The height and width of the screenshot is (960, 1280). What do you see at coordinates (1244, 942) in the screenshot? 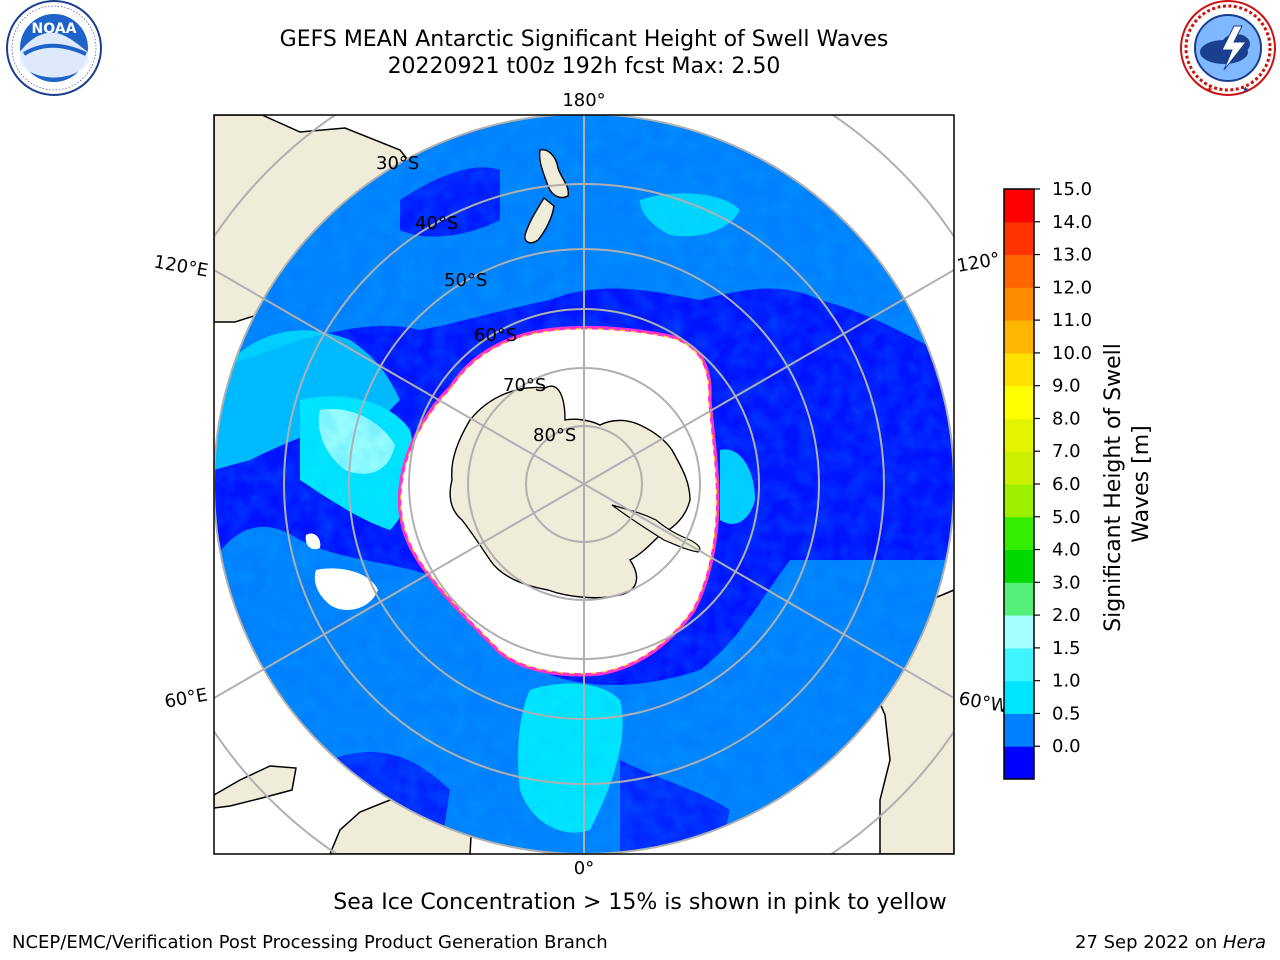
I see `footer-host: Hera` at bounding box center [1244, 942].